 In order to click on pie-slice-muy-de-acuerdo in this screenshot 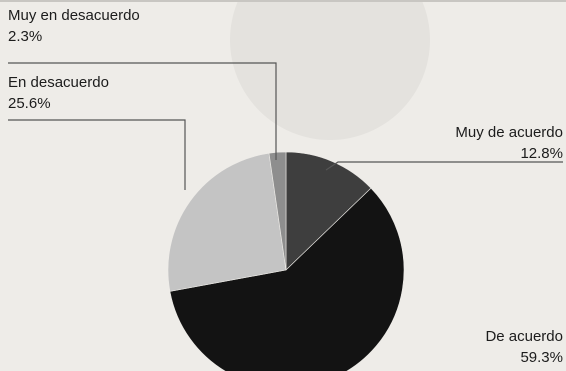, I will do `click(328, 211)`.